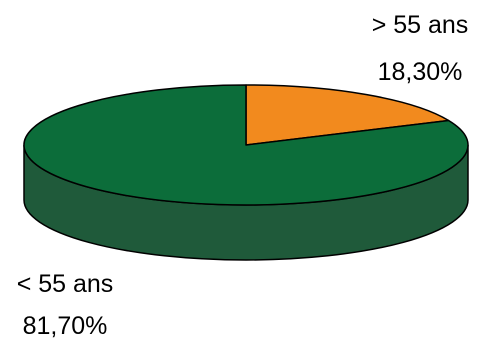  What do you see at coordinates (420, 25) in the screenshot?
I see `slice-label-older: > 55 ans` at bounding box center [420, 25].